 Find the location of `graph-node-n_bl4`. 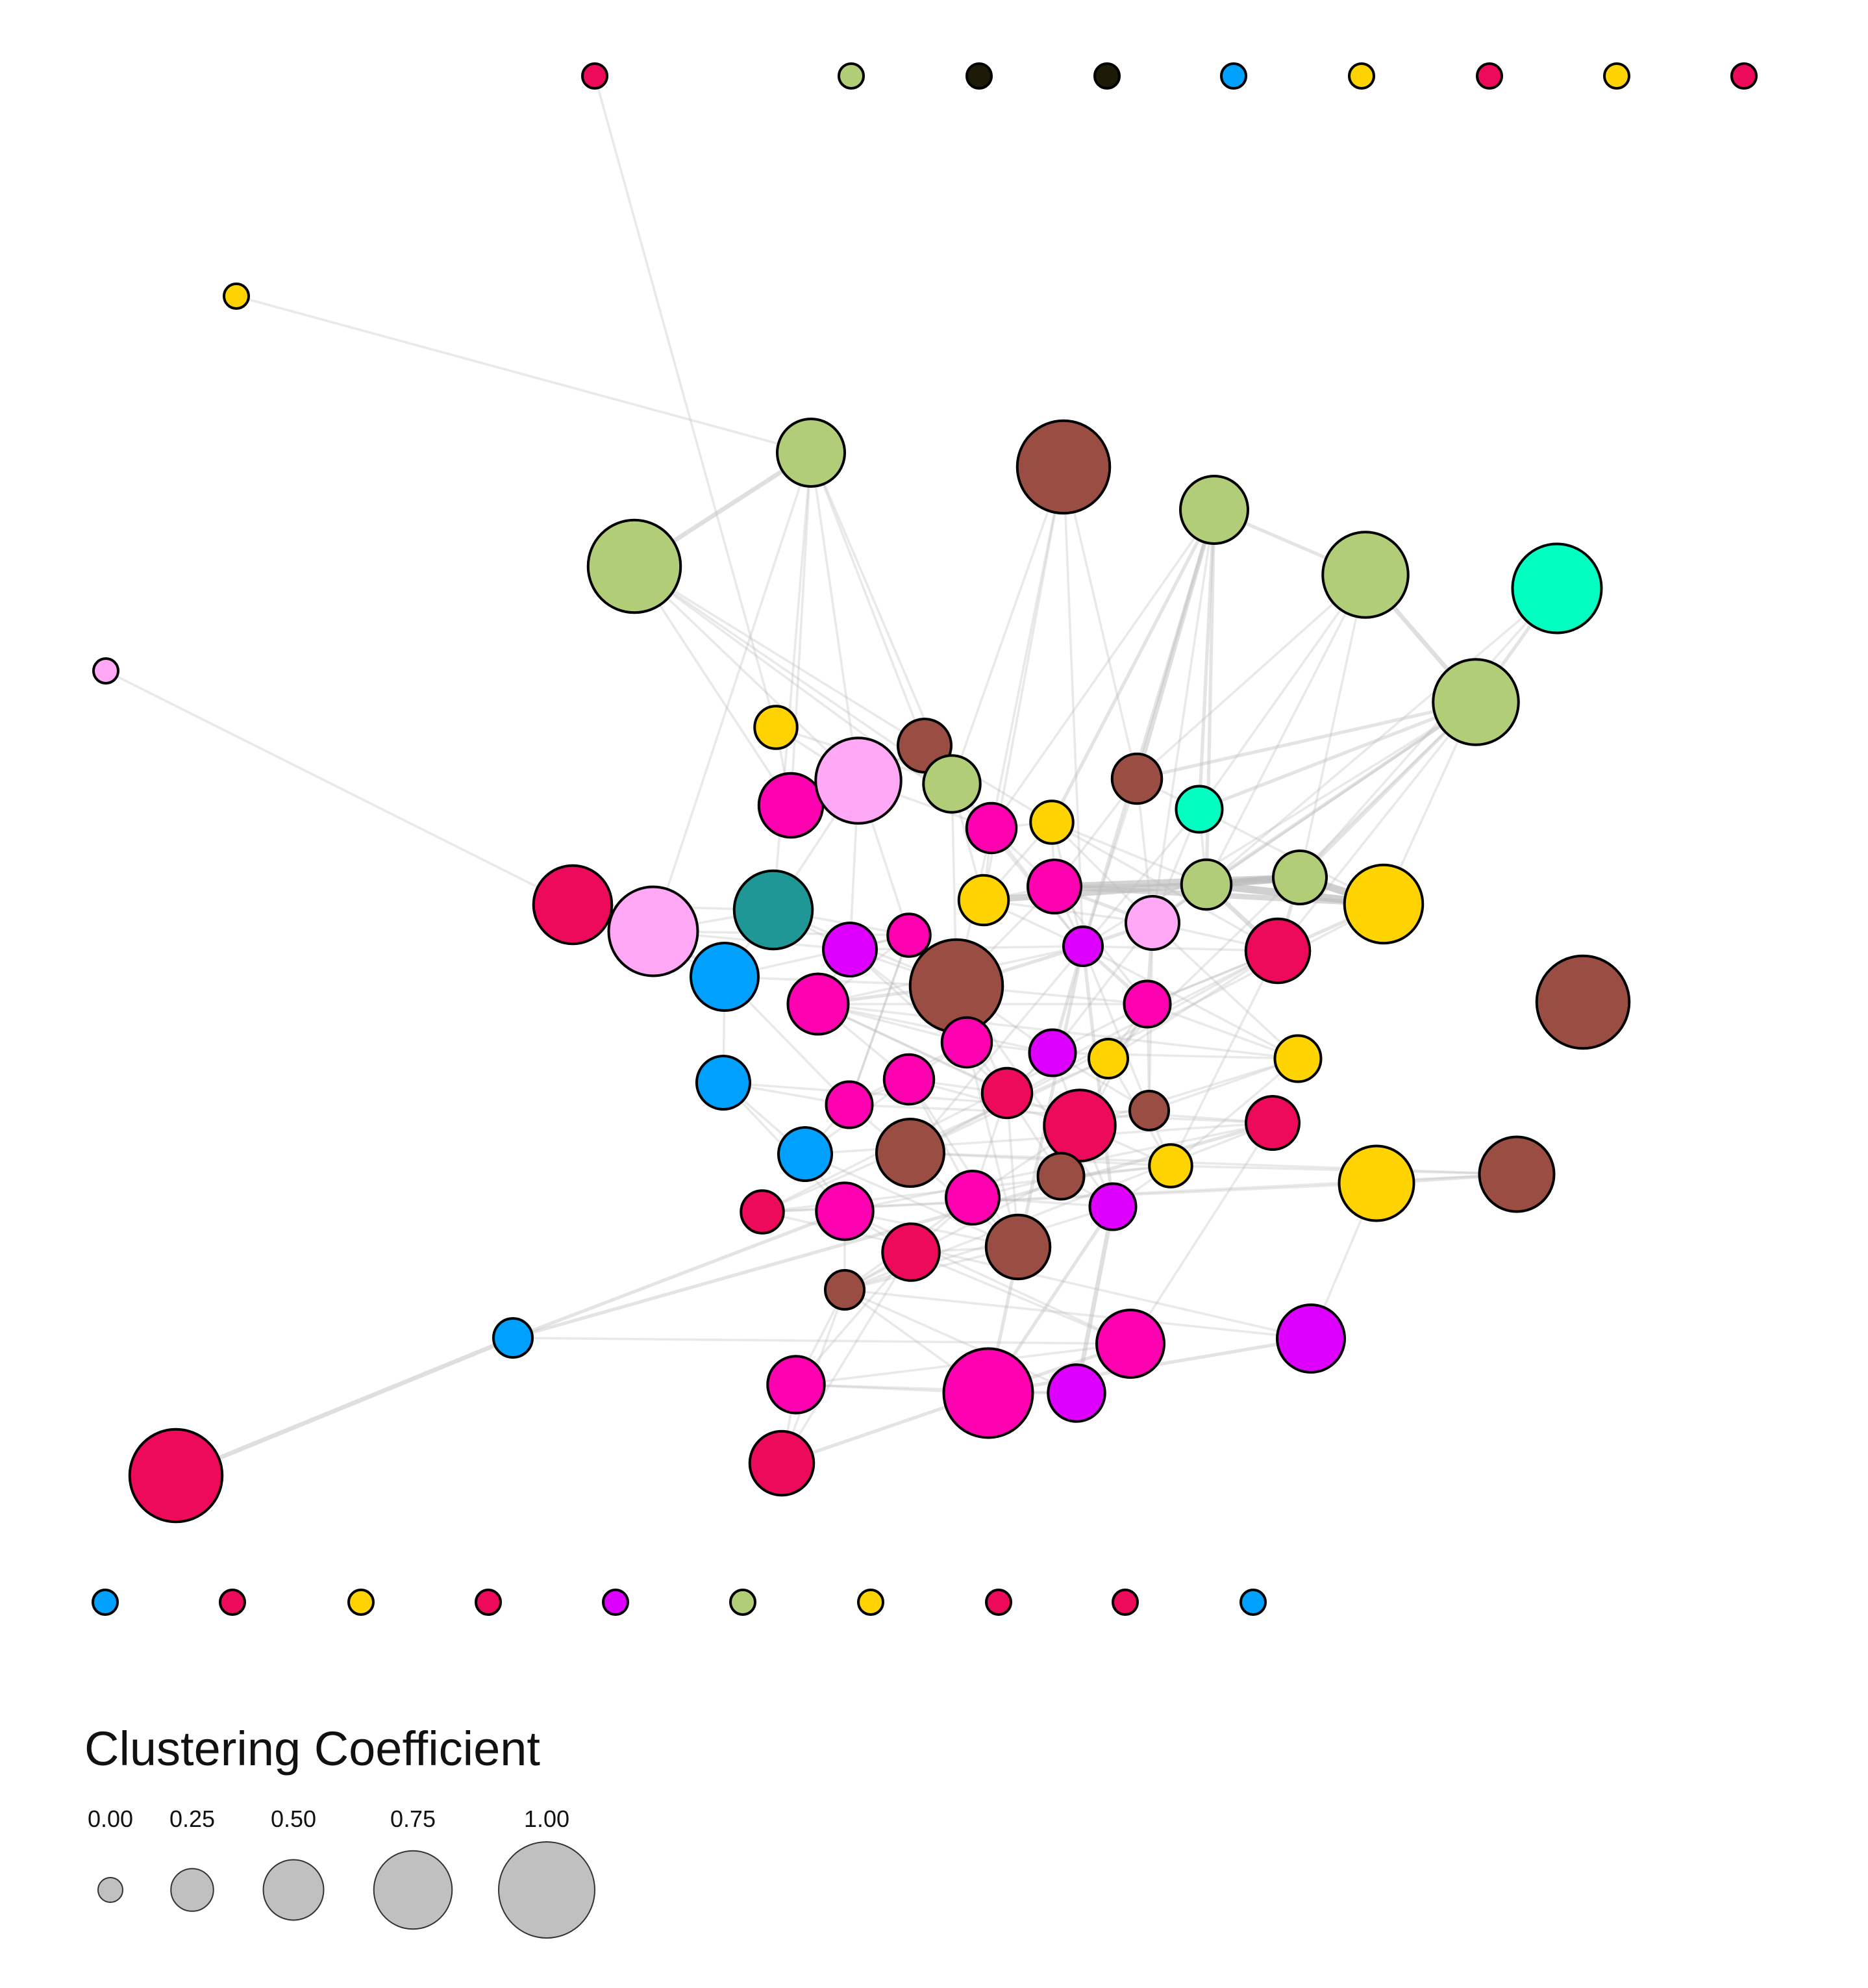

graph-node-n_bl4 is located at coordinates (512, 1337).